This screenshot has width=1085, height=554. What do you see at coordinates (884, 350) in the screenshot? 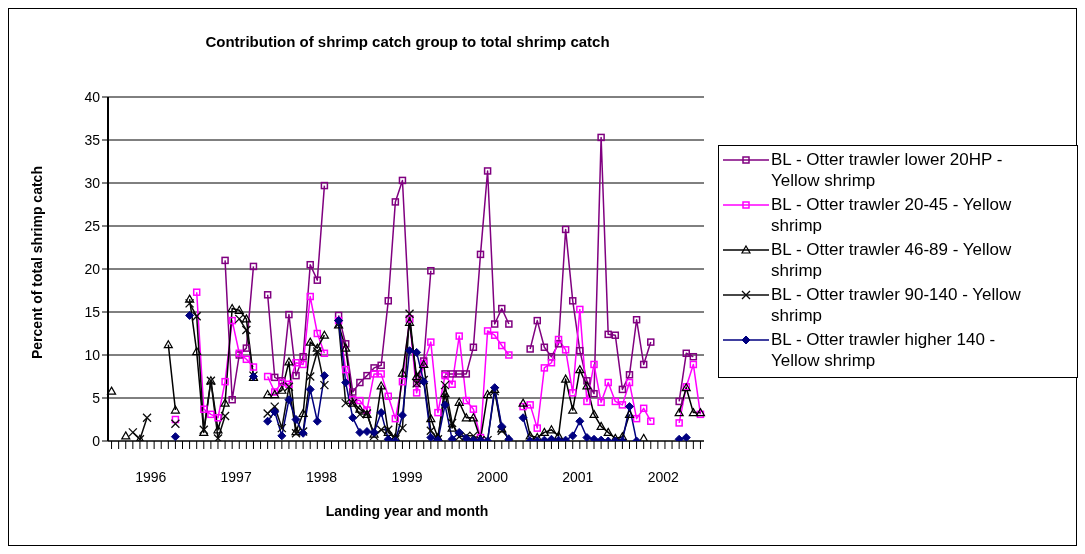
I see `legend-label: BL - Otter trawler higher 140 - Yellow shrimp` at bounding box center [884, 350].